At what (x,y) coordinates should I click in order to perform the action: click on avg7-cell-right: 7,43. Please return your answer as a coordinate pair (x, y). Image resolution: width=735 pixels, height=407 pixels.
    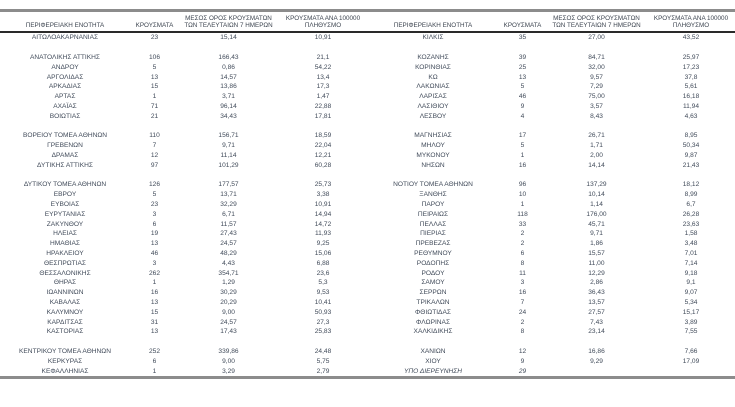
    Looking at the image, I should click on (596, 322).